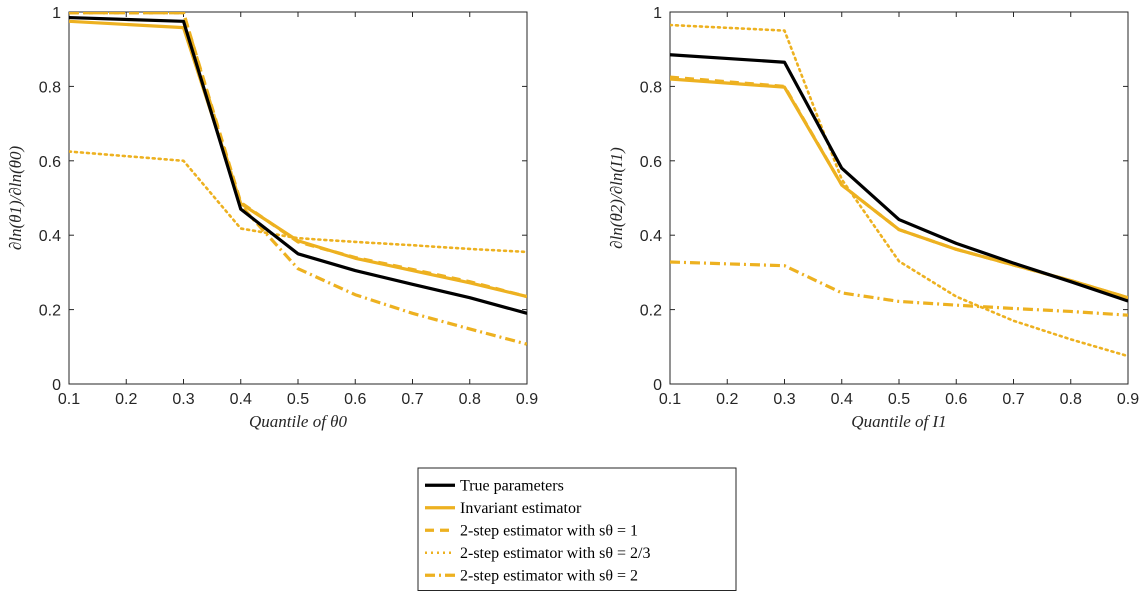 This screenshot has height=591, width=1146. What do you see at coordinates (549, 575) in the screenshot?
I see `legend-label: 2-step estimator with sθ = 2` at bounding box center [549, 575].